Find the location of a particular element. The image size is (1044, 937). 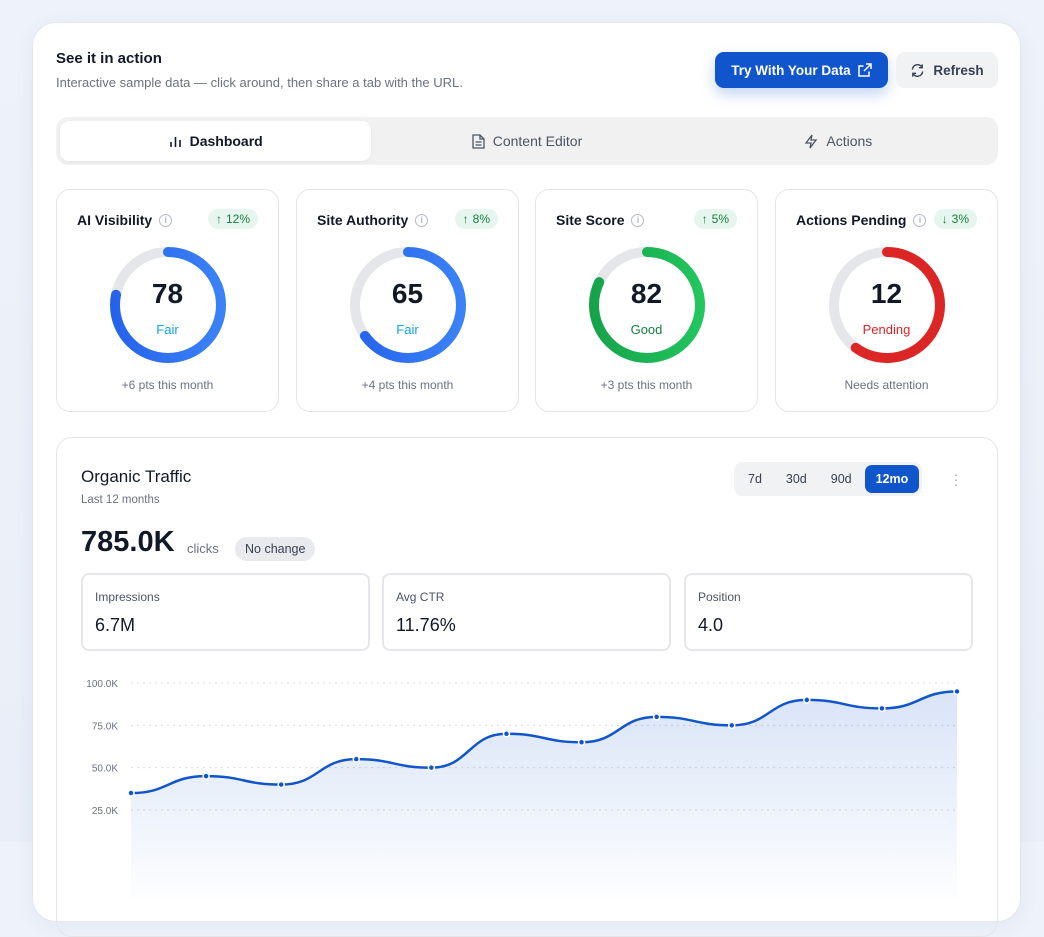

y-tick-label: 75.0K is located at coordinates (105, 726).